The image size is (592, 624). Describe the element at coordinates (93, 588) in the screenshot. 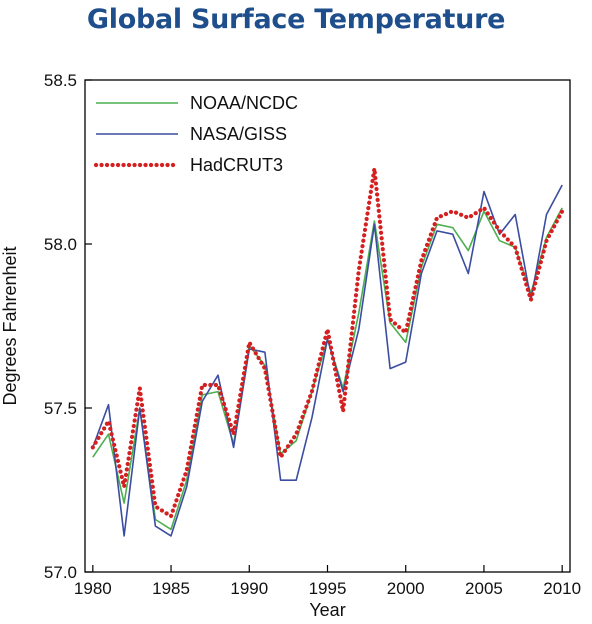

I see `x-tick-label: 1980` at that location.